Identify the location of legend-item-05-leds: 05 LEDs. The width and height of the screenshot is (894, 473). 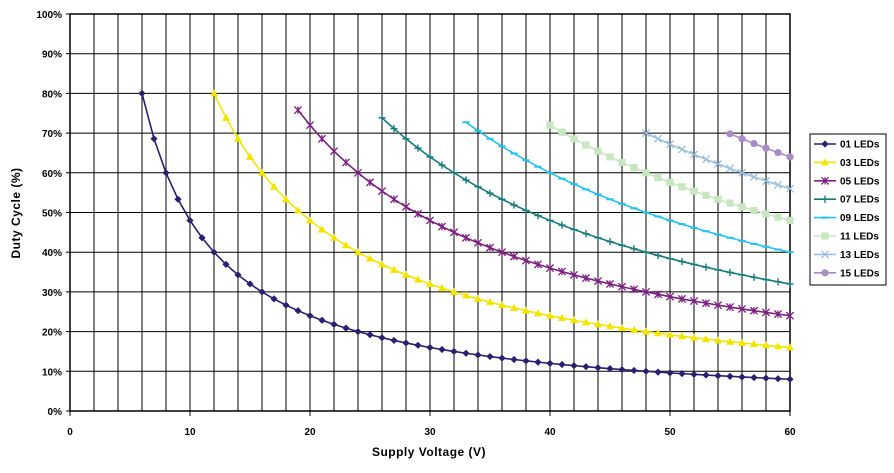
(847, 181).